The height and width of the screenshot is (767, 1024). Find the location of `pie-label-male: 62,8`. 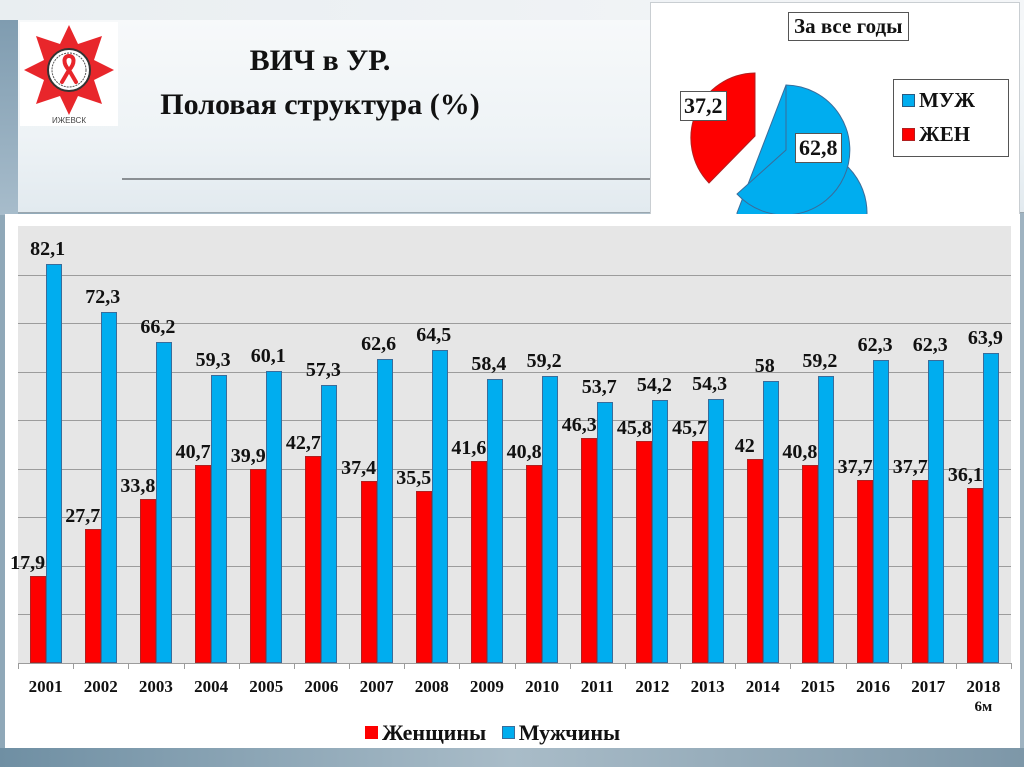

pie-label-male: 62,8 is located at coordinates (818, 148).